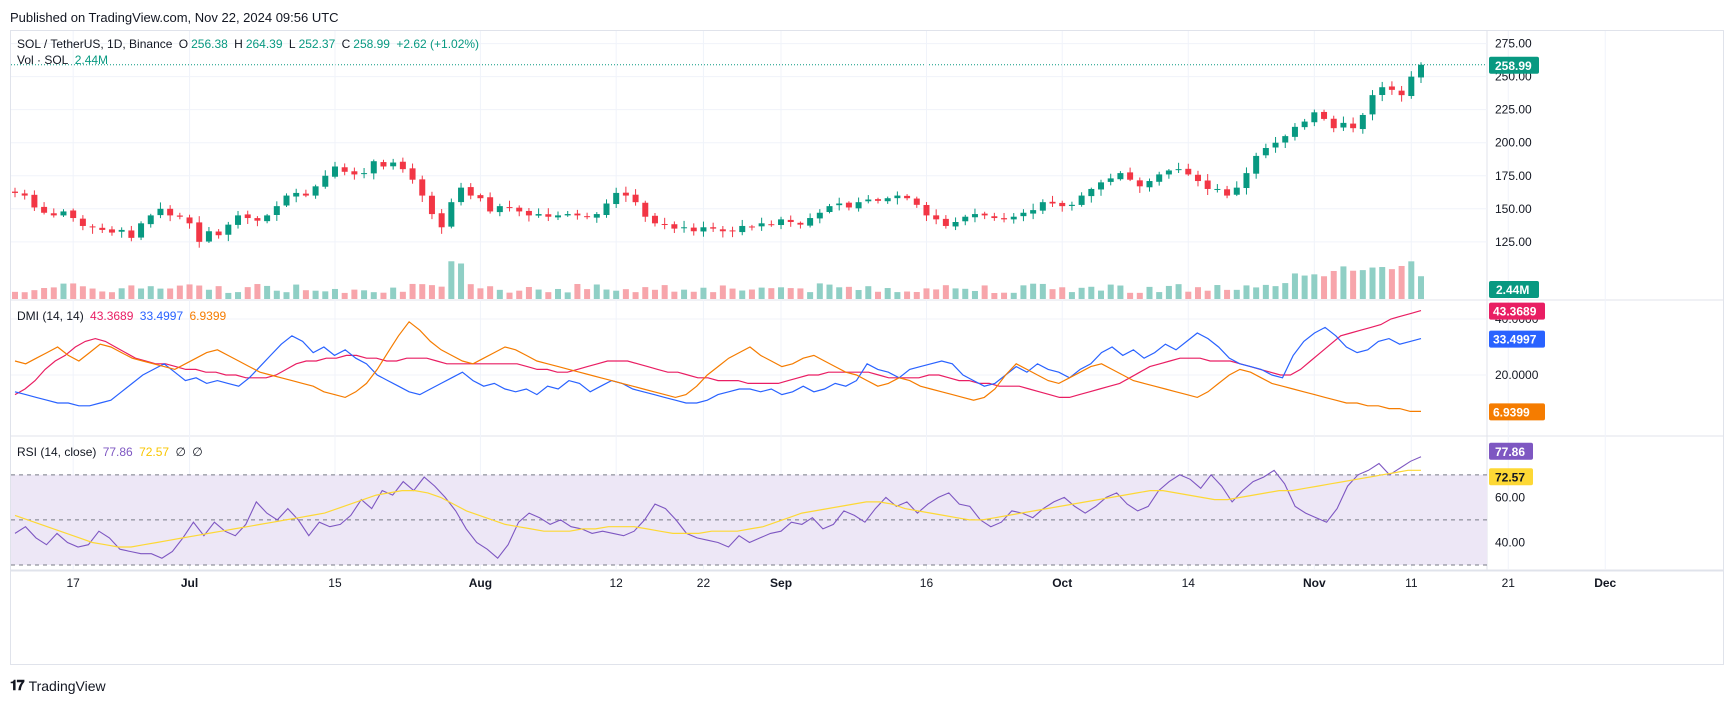  I want to click on dmi-adx-line, so click(717, 366).